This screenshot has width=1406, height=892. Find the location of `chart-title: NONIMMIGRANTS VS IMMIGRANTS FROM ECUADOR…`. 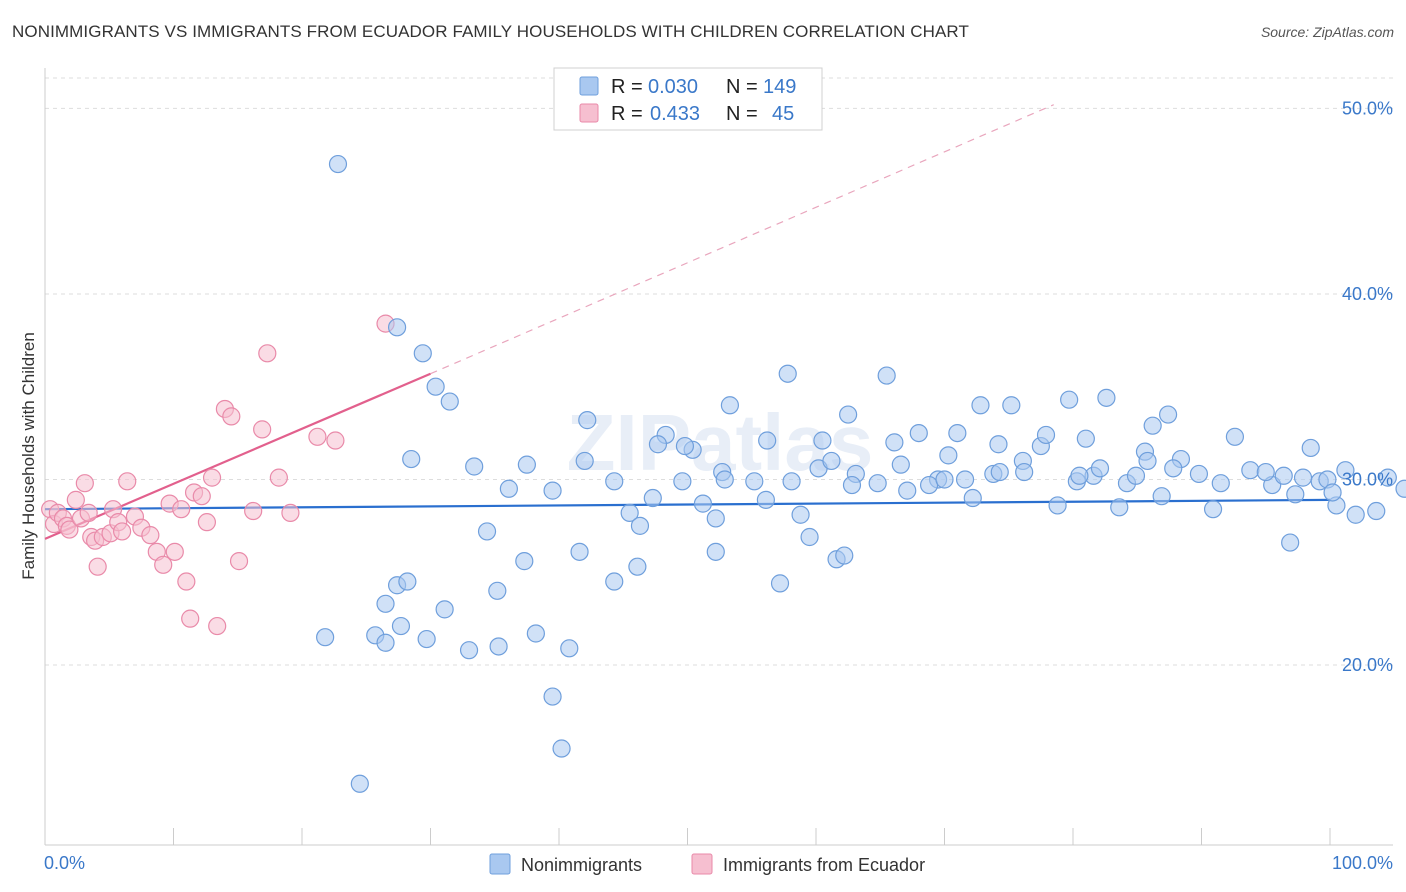

chart-title: NONIMMIGRANTS VS IMMIGRANTS FROM ECUADOR… is located at coordinates (490, 31).